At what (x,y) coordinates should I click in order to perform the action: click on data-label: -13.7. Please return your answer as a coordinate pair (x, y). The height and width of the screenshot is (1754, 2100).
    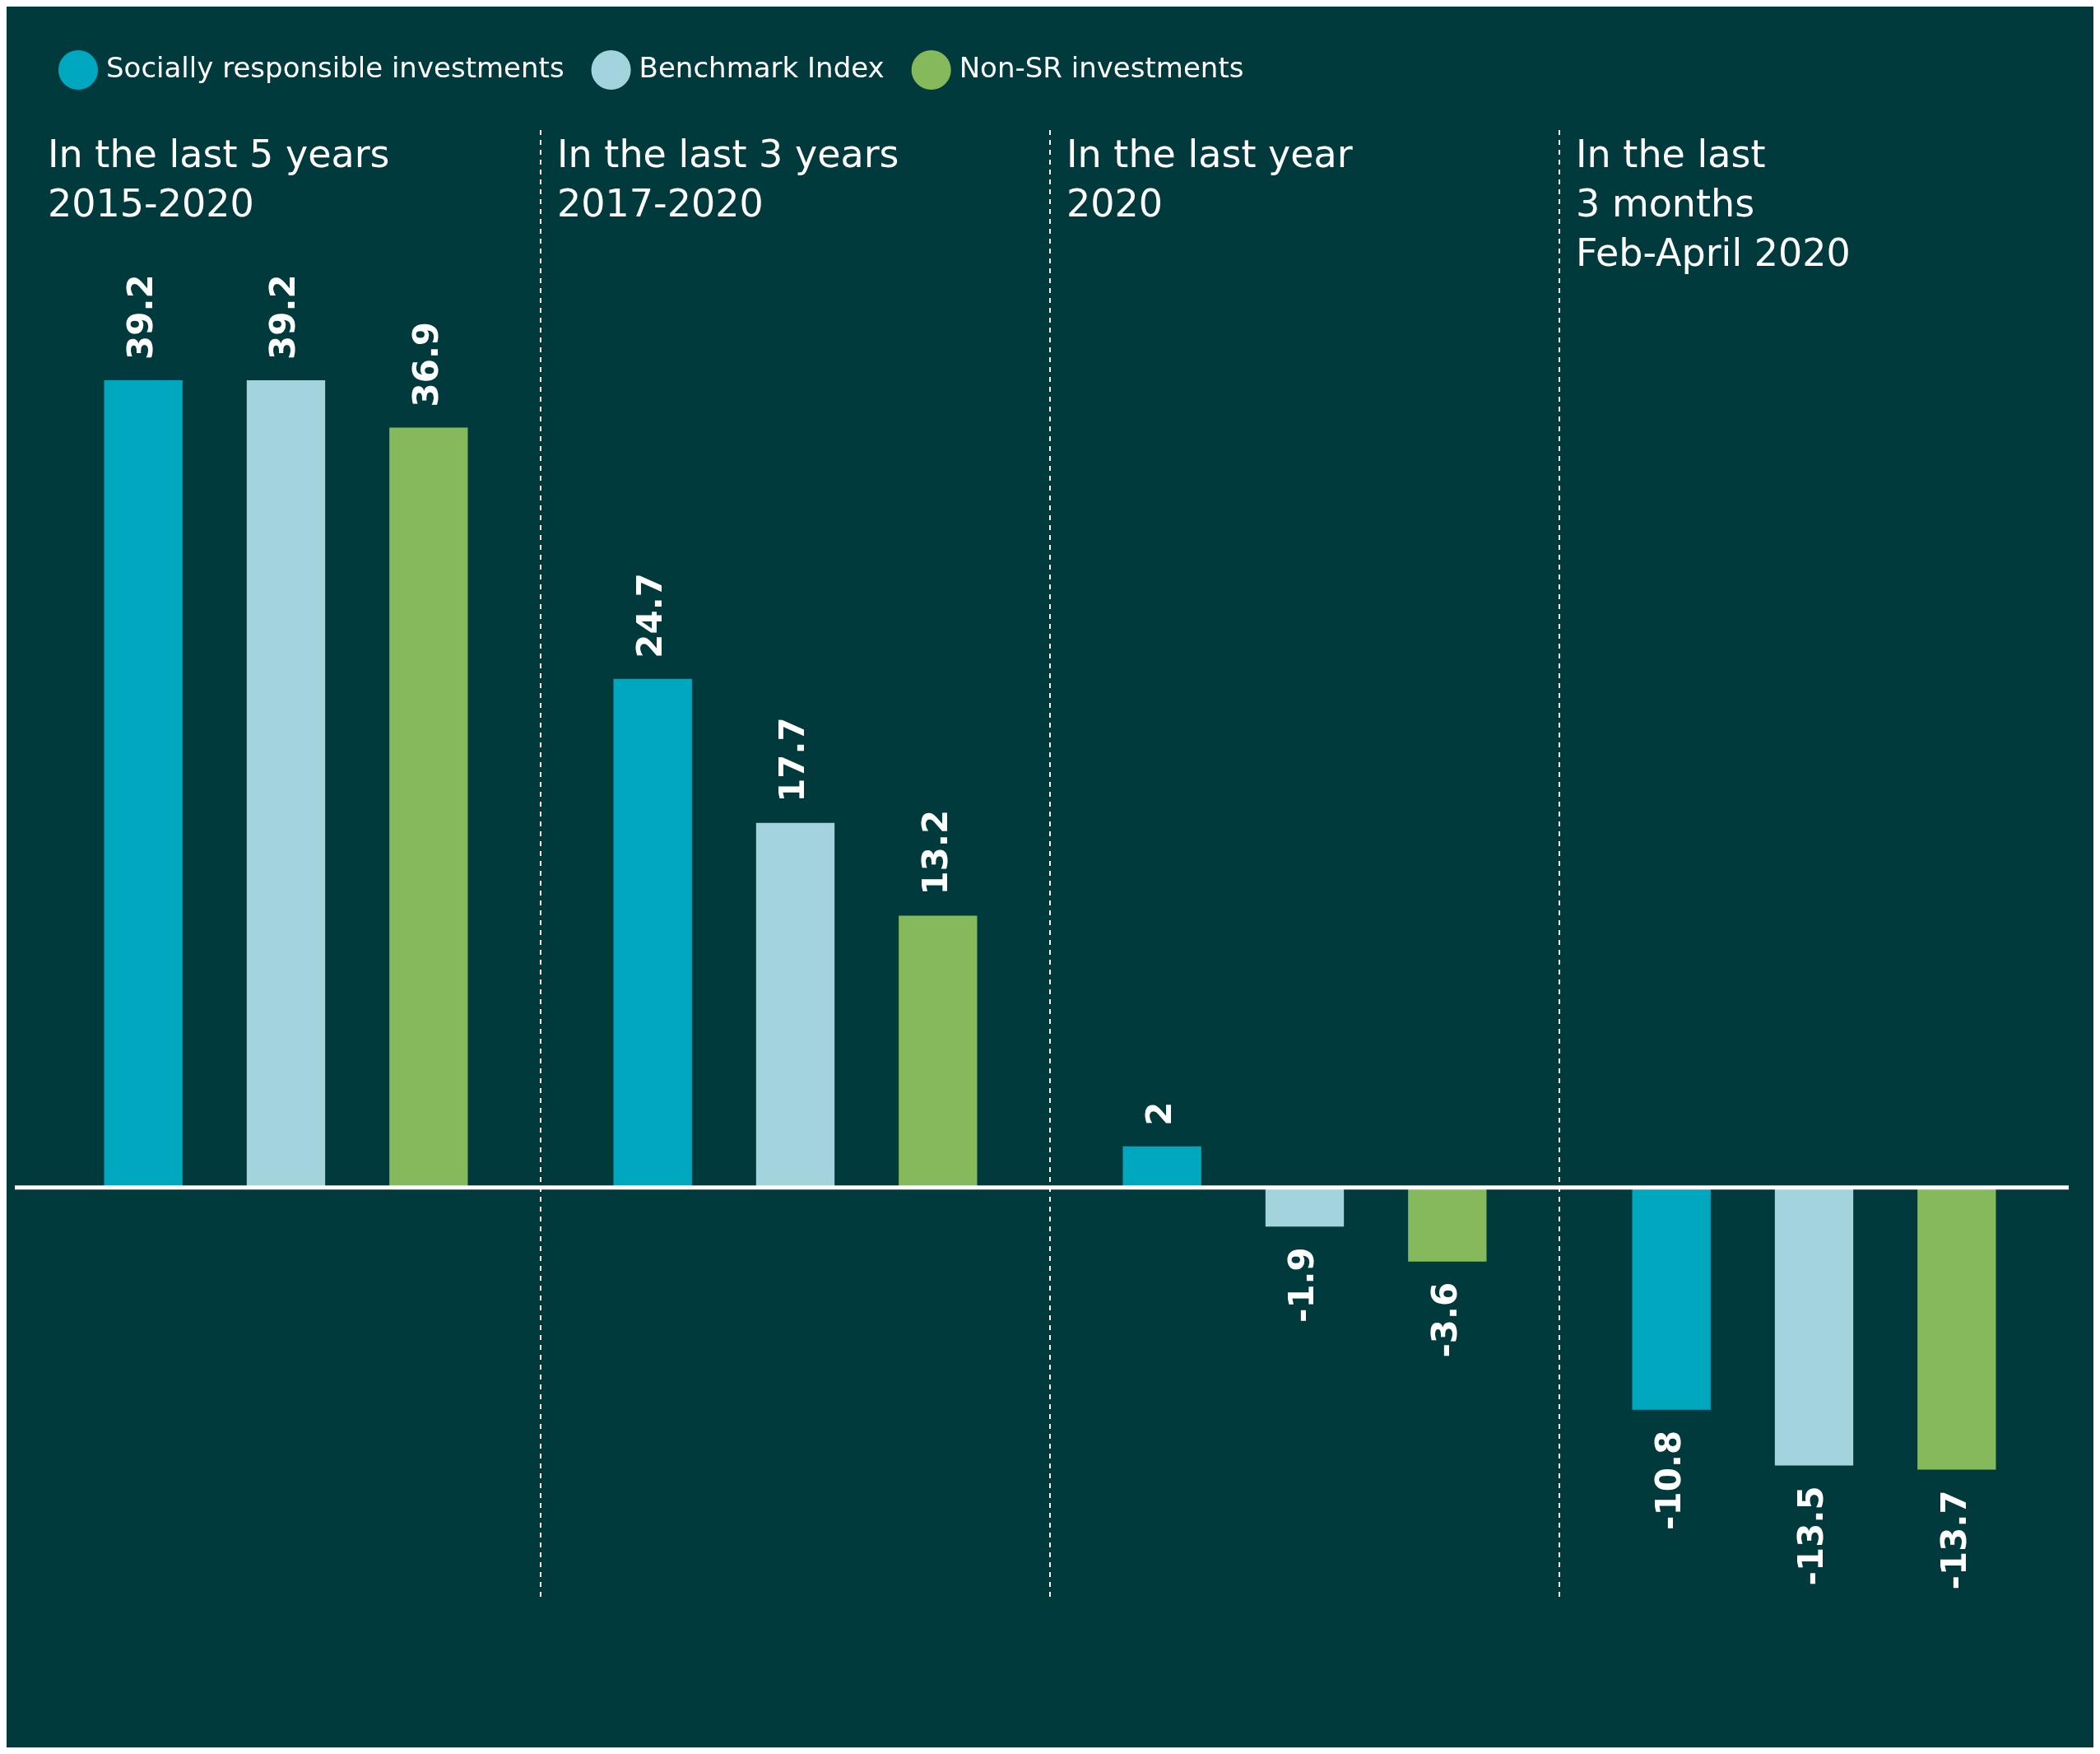
    Looking at the image, I should click on (1953, 1540).